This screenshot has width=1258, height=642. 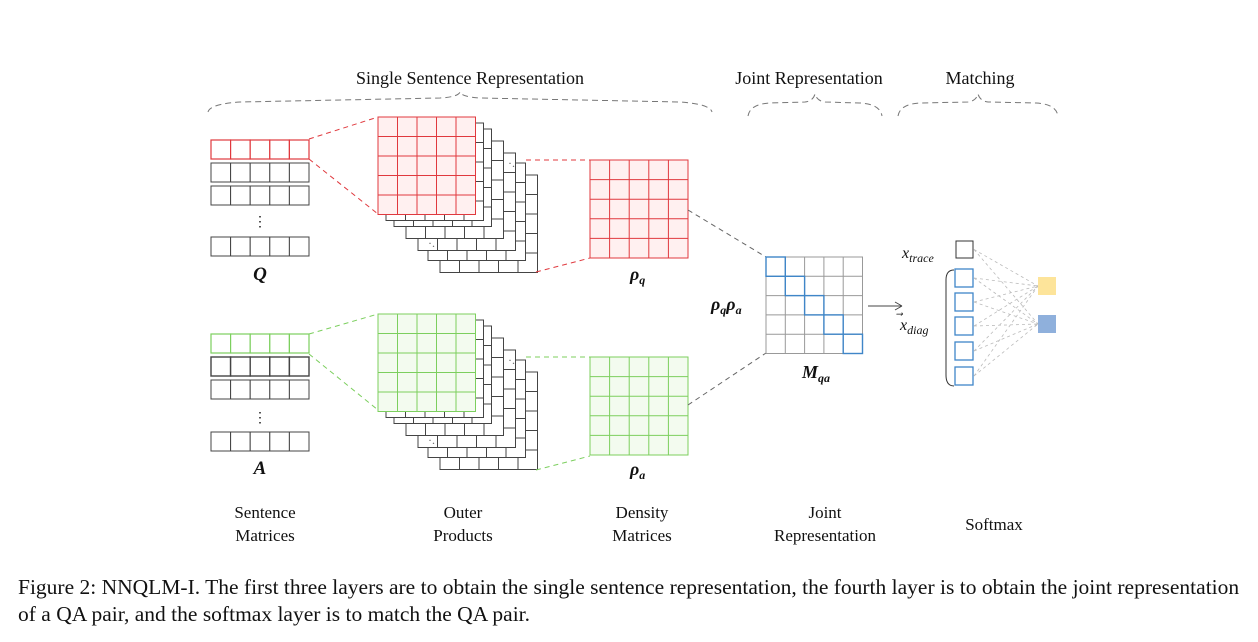 I want to click on rho-q-grid-border, so click(x=639, y=209).